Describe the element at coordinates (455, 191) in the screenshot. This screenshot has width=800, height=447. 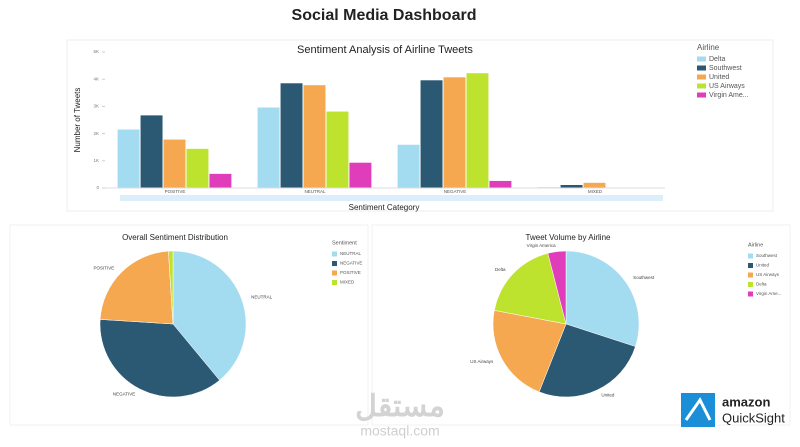
I see `x-tick-label: NEGATIVE` at that location.